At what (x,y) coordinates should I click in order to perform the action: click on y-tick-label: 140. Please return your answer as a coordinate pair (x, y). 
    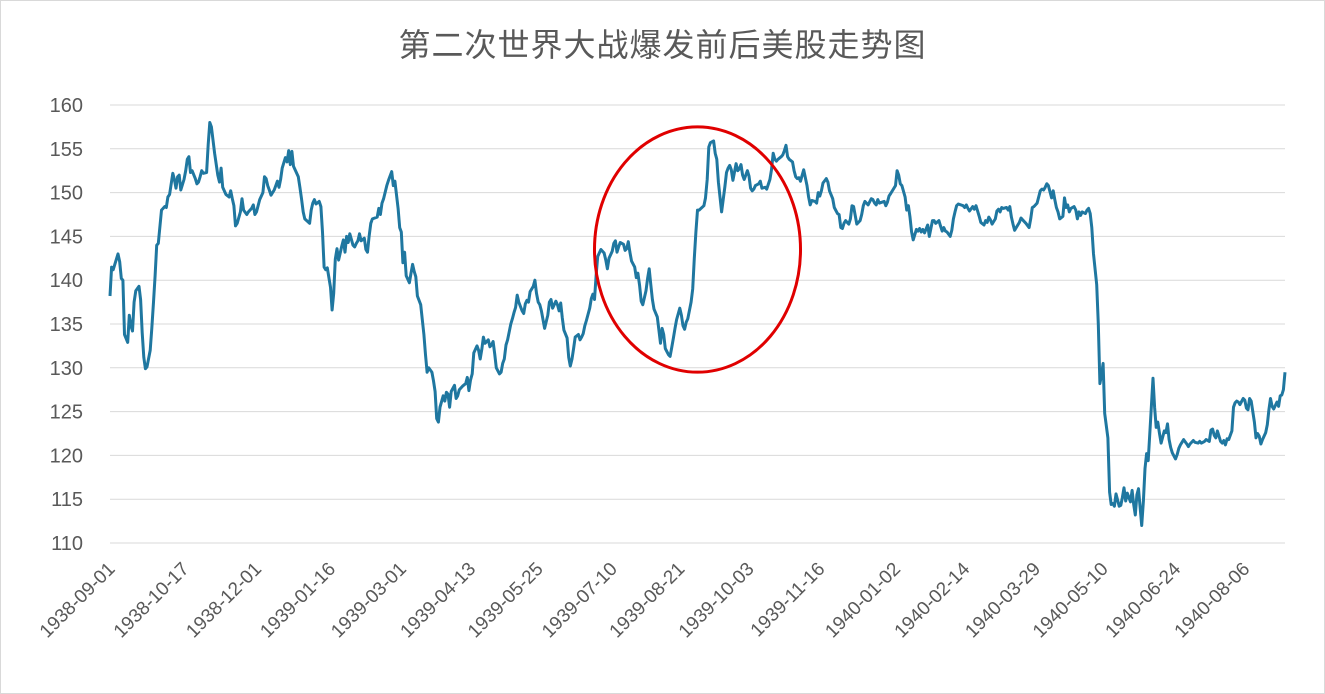
    Looking at the image, I should click on (66, 281).